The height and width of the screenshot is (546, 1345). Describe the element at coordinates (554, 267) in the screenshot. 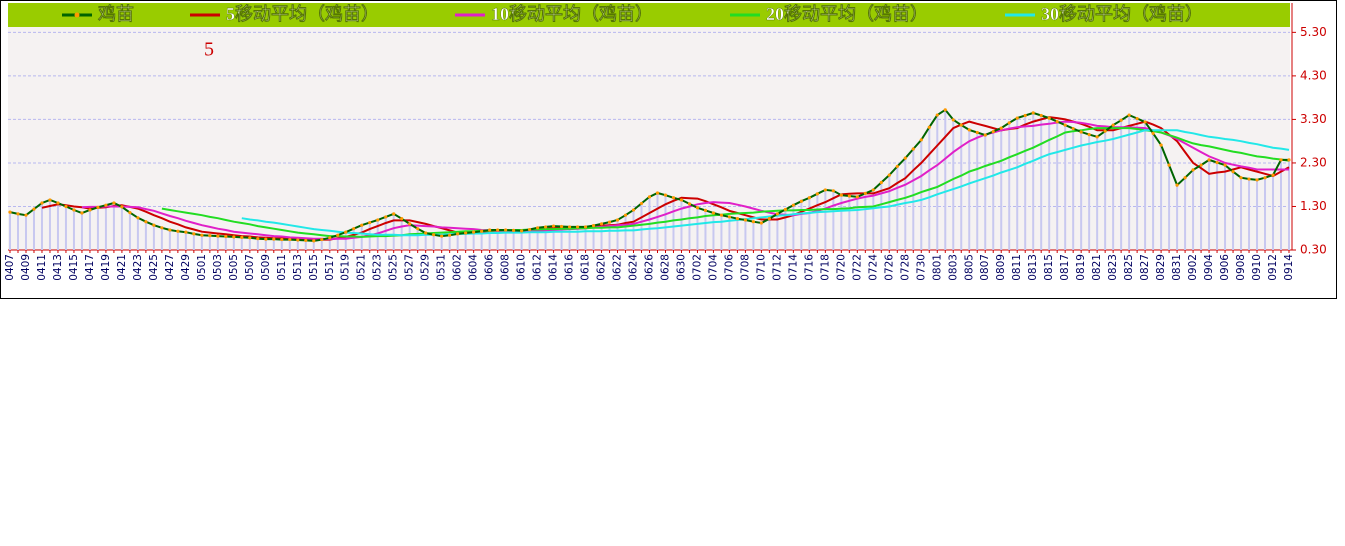

I see `x-tick-label: 0614` at that location.